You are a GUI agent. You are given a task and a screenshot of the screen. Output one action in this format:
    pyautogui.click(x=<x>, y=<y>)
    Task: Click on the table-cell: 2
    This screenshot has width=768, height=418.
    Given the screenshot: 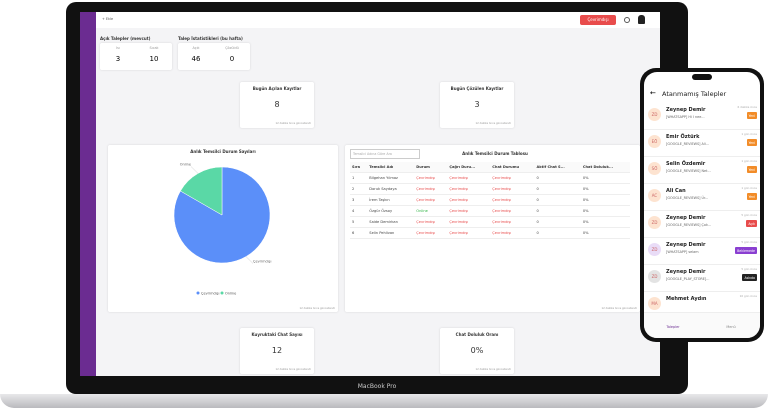 What is the action you would take?
    pyautogui.click(x=359, y=189)
    